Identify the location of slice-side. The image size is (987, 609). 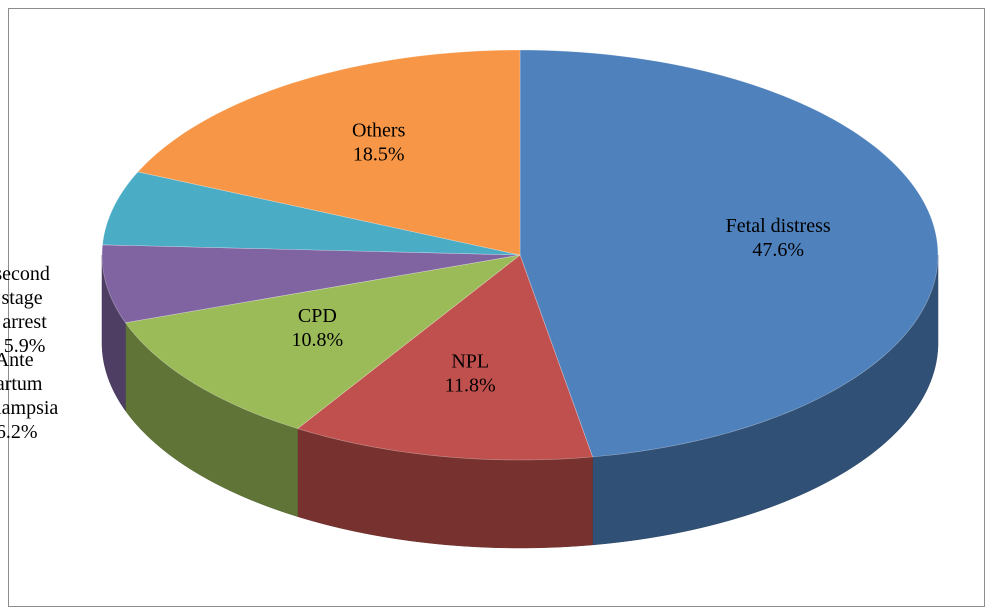
(113, 333).